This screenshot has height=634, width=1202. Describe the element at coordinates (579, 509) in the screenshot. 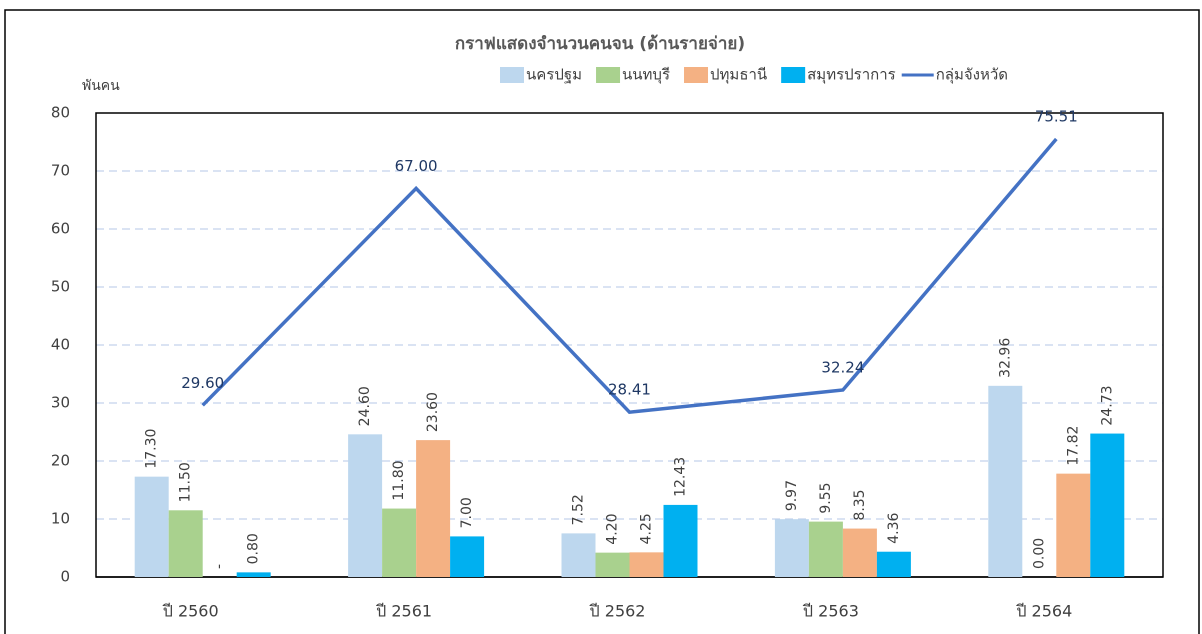

I see `data-label: 7.52` at that location.